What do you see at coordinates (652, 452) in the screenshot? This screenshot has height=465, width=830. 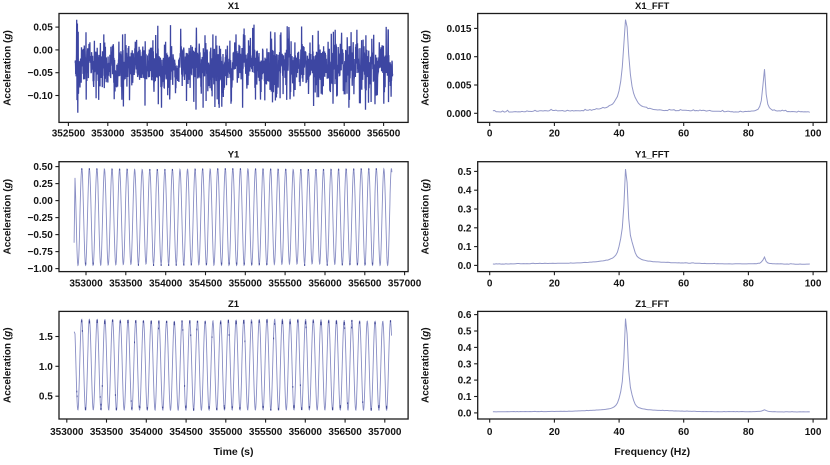 I see `svg-text: Frequency (Hz)` at bounding box center [652, 452].